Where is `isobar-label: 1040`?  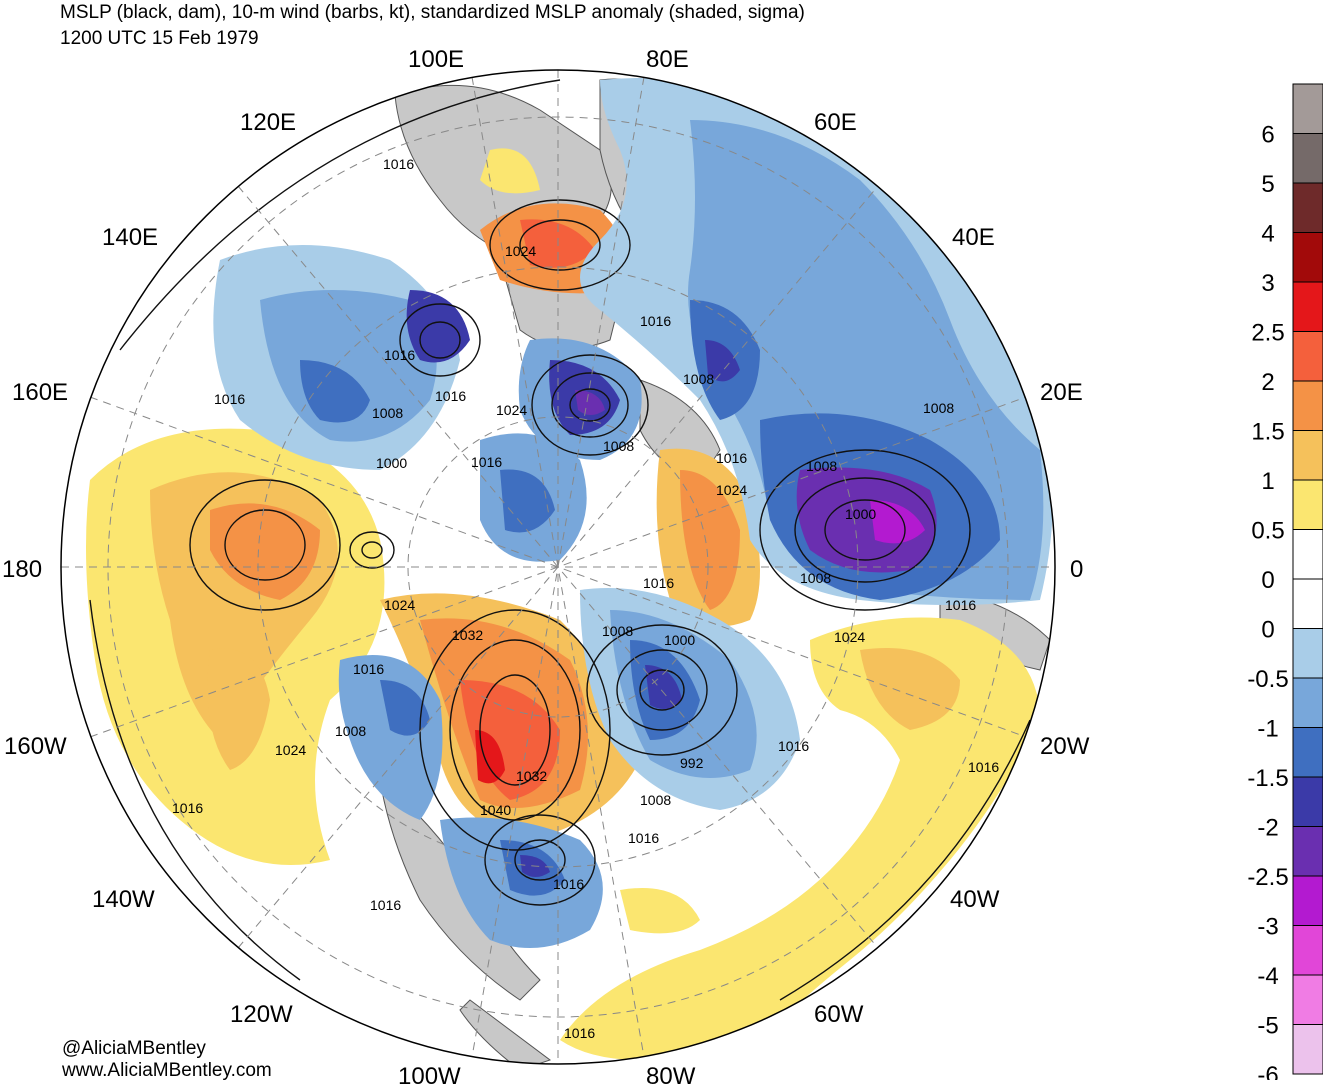
isobar-label: 1040 is located at coordinates (495, 810).